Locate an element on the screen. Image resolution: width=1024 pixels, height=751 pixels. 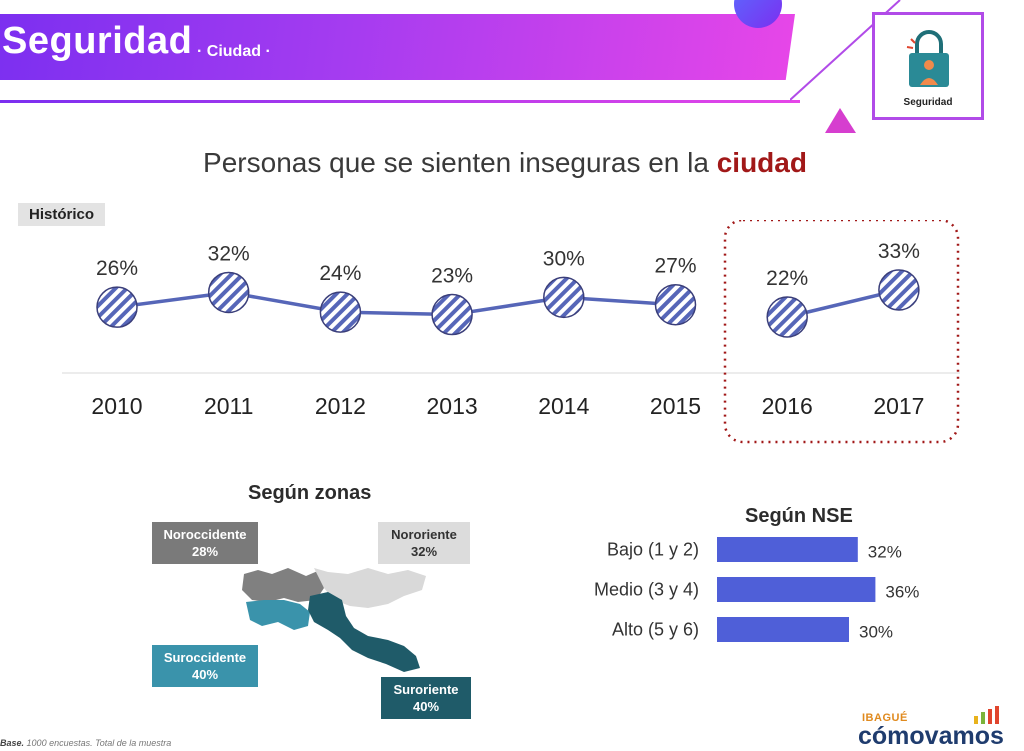
zone-name: Noroccidente is located at coordinates (205, 534).